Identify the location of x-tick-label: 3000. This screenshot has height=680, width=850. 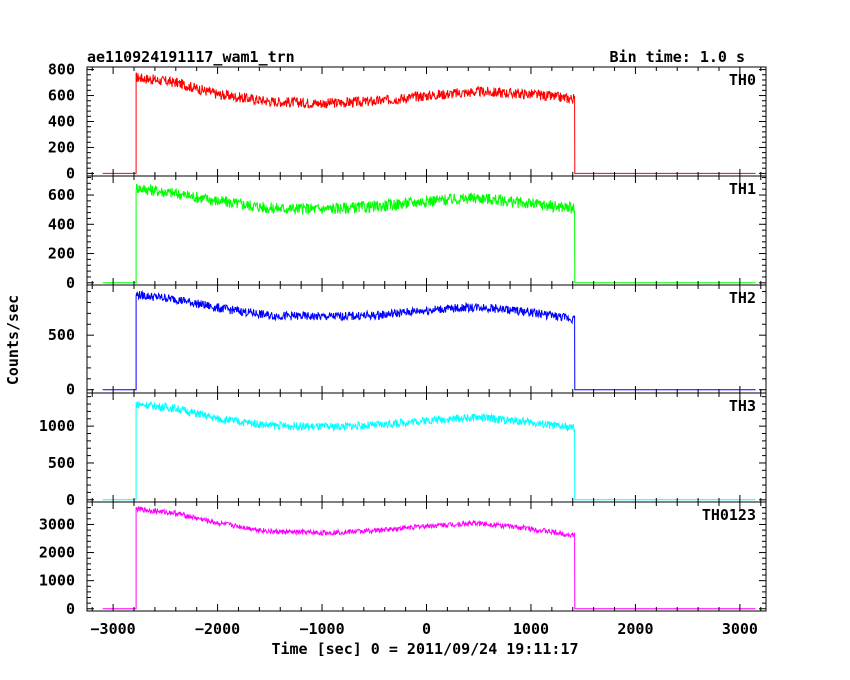
(740, 629).